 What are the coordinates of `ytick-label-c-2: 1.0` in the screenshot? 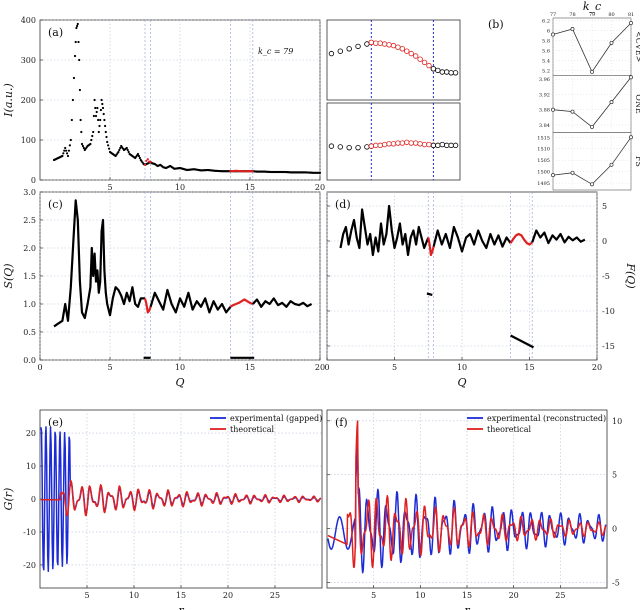 It's located at (29, 304).